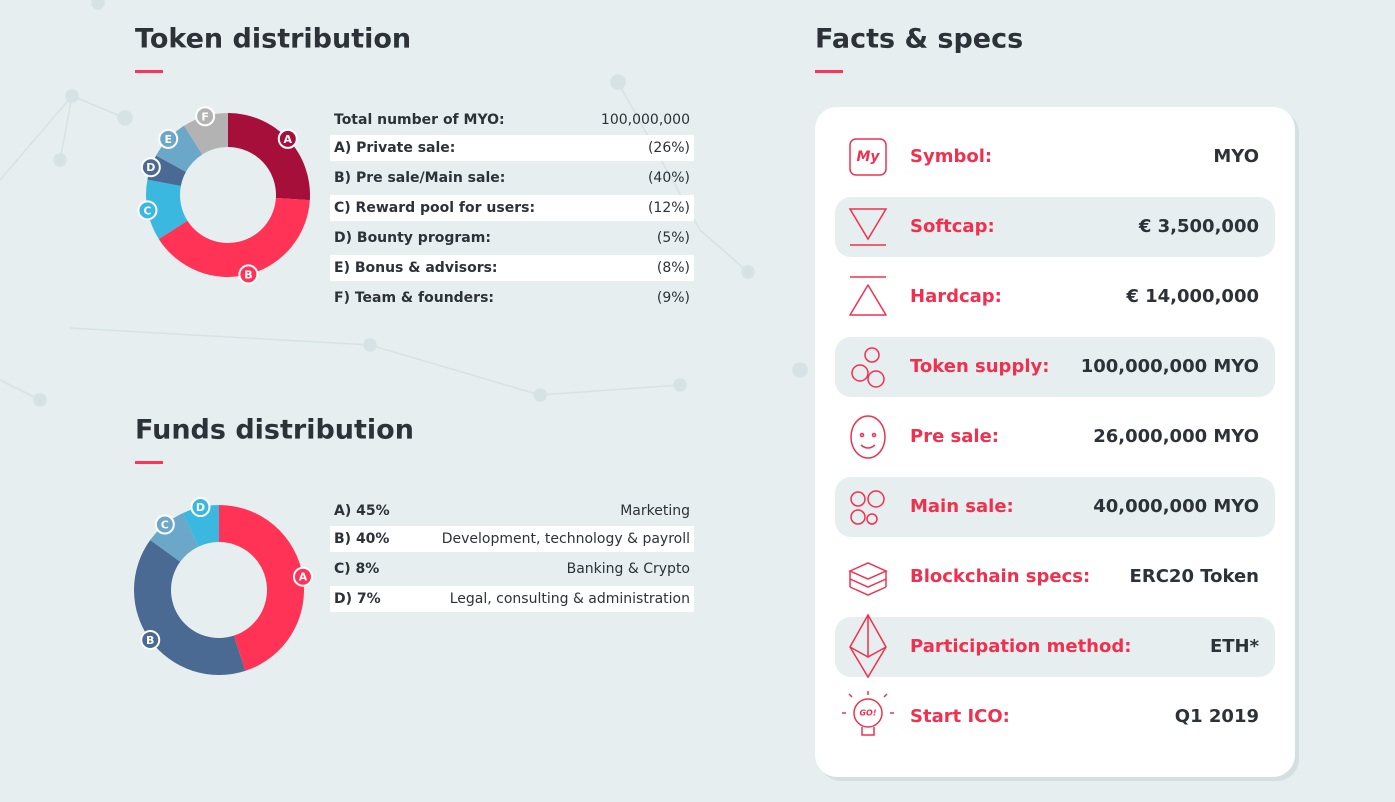 The width and height of the screenshot is (1395, 802). Describe the element at coordinates (356, 569) in the screenshot. I see `row-percent: C) 8%` at that location.